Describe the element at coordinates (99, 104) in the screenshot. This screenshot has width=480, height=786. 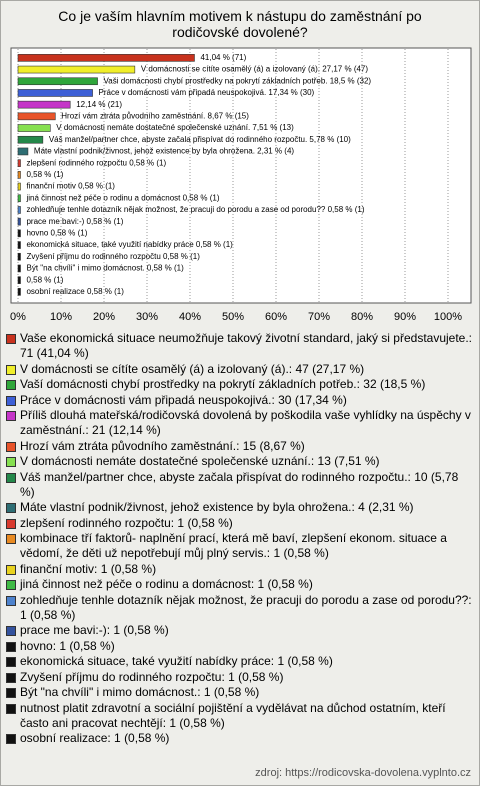
I see `data-label: 12,14 % (21)` at that location.